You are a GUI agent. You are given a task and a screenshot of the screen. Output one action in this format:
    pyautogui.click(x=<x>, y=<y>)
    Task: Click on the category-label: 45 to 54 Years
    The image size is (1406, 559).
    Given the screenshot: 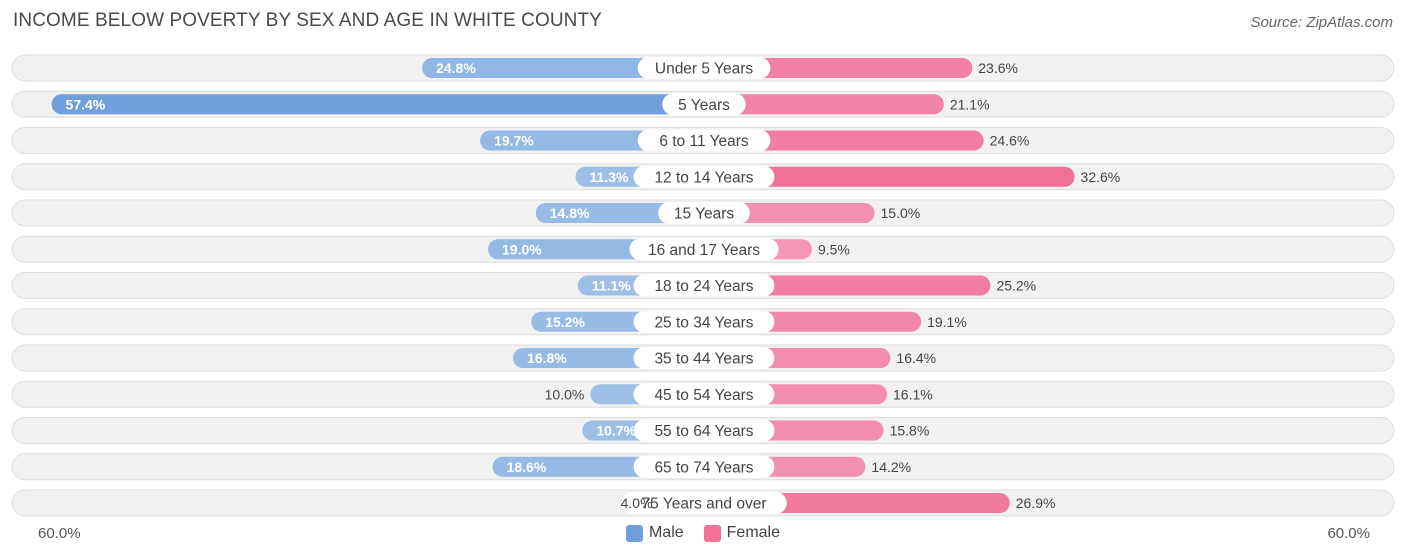 What is the action you would take?
    pyautogui.click(x=703, y=395)
    